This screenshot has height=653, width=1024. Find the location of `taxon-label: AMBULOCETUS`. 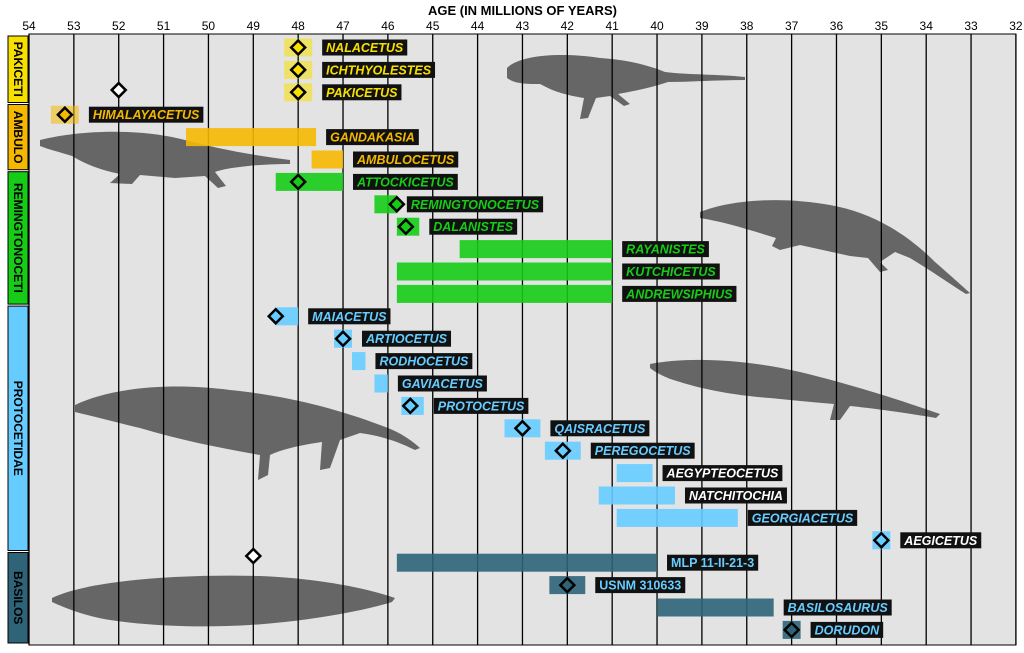

taxon-label: AMBULOCETUS is located at coordinates (405, 160).